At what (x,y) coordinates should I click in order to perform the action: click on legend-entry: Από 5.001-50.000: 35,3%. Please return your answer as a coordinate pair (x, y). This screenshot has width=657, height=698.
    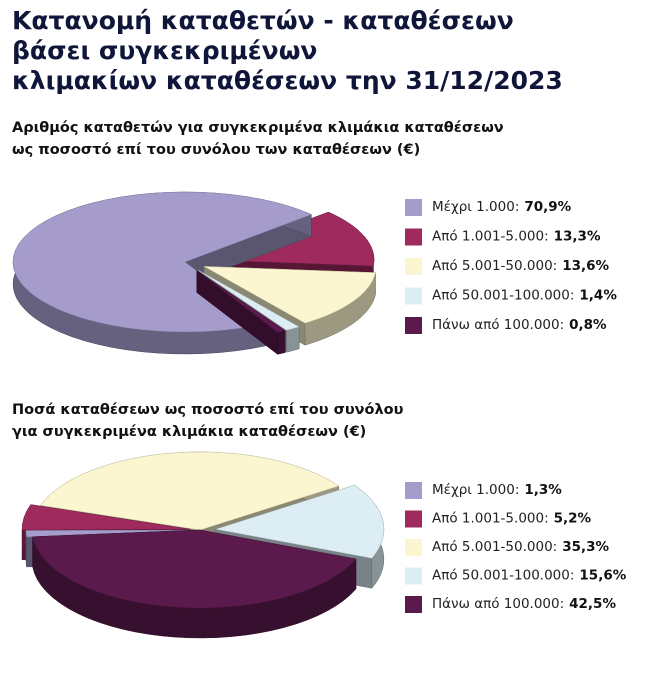
    Looking at the image, I should click on (521, 547).